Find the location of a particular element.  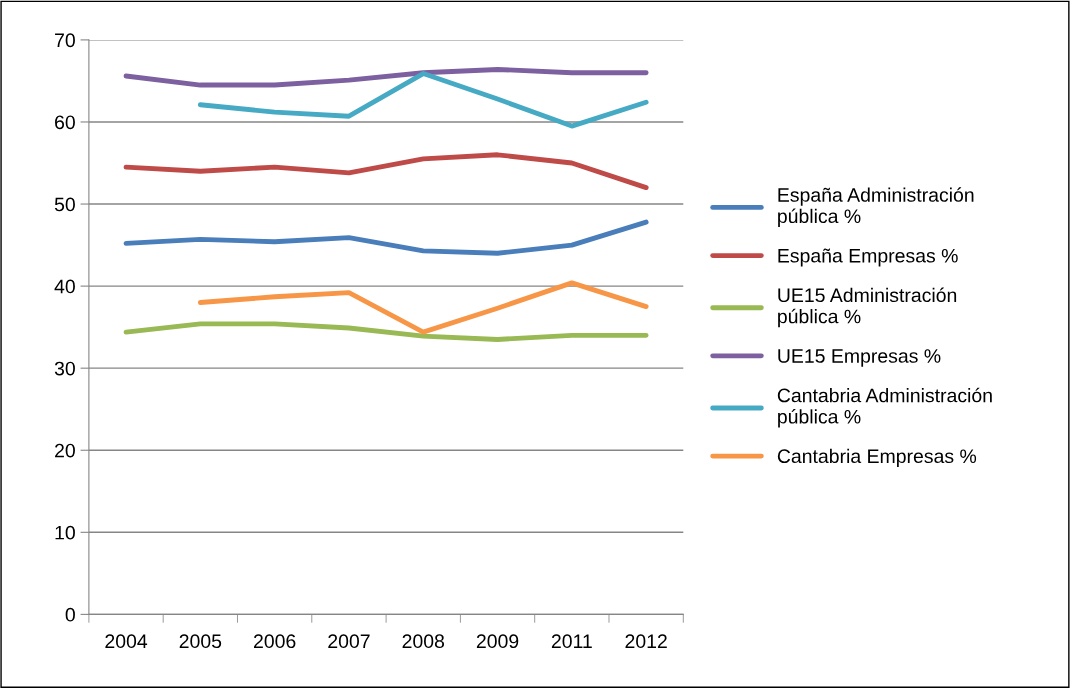

x-tick-label: 2005 is located at coordinates (200, 641).